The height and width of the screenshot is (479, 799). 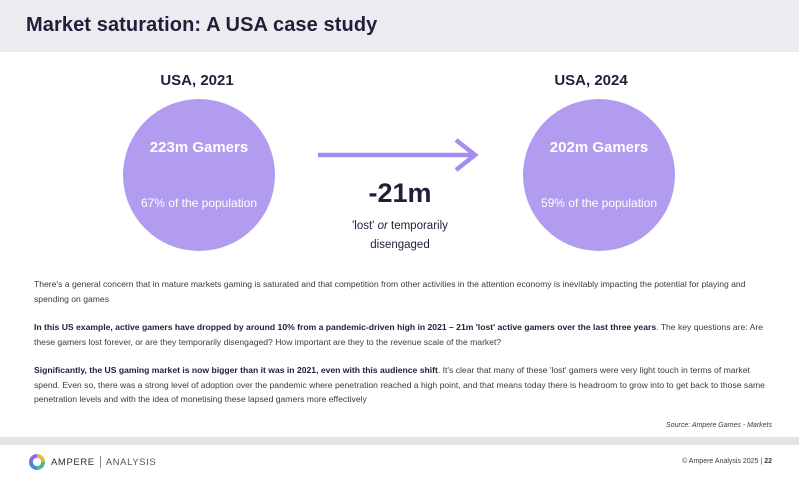 I want to click on right-year-label: USA, 2024, so click(x=591, y=80).